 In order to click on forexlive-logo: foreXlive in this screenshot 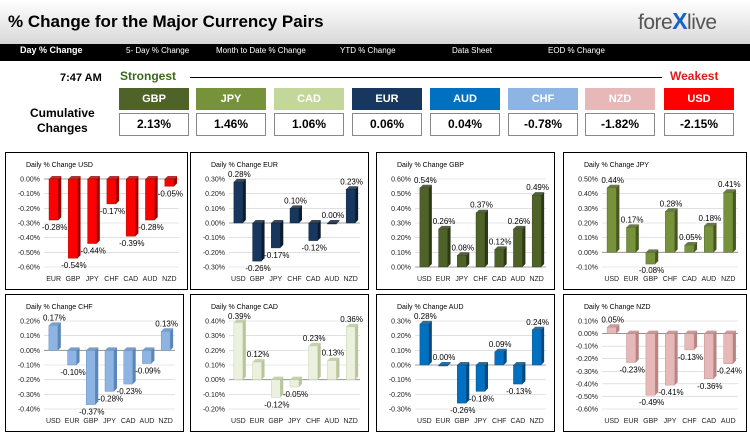, I will do `click(687, 24)`.